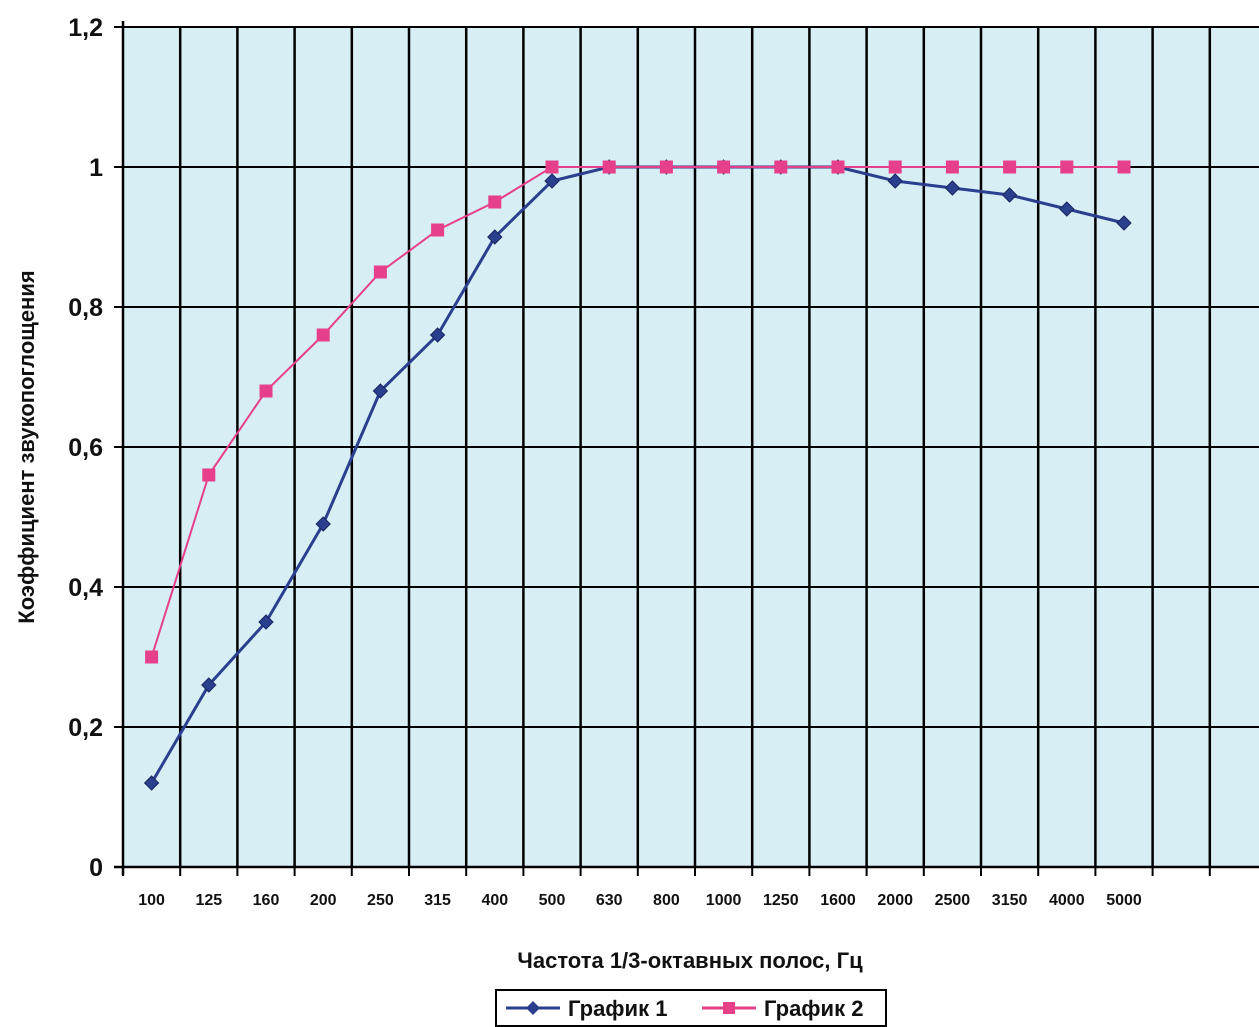 The height and width of the screenshot is (1027, 1259). I want to click on x-tick-label: 630, so click(609, 900).